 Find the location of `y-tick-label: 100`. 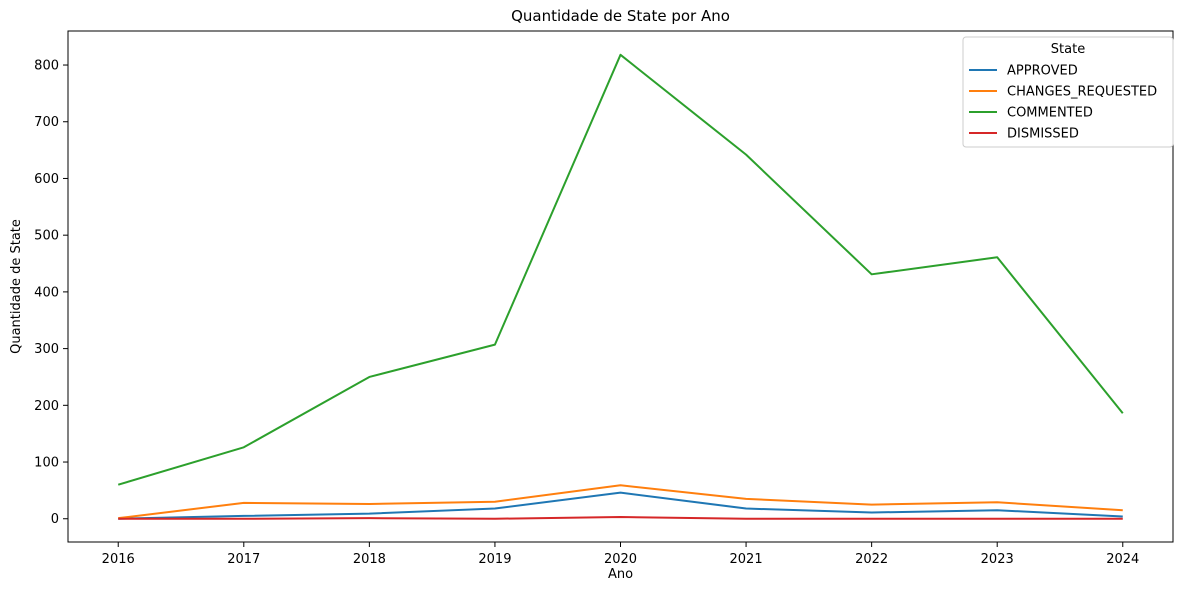

y-tick-label: 100 is located at coordinates (46, 463).